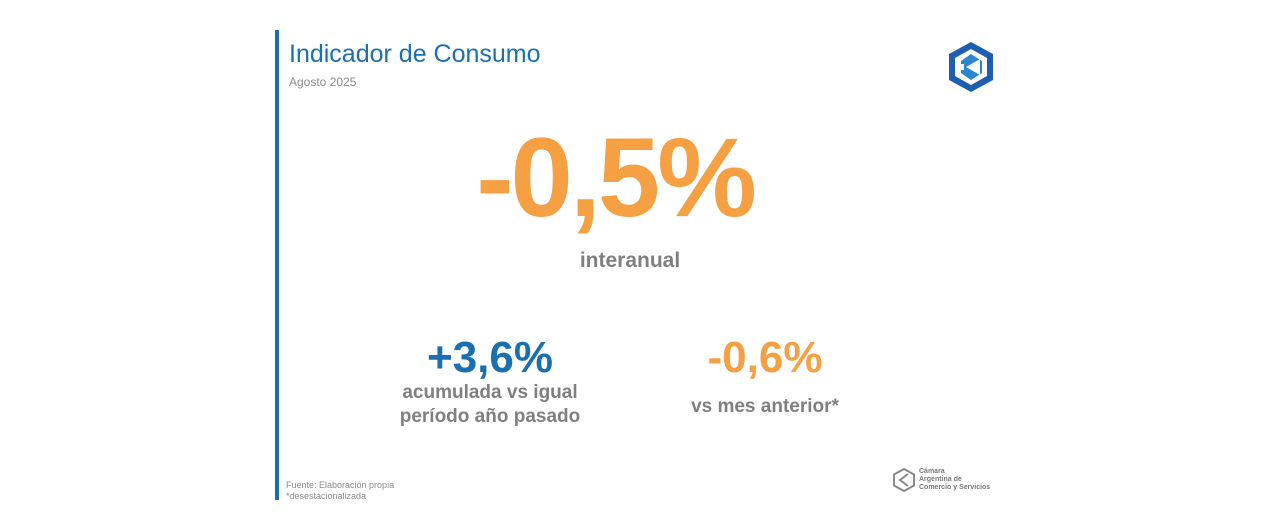  Describe the element at coordinates (904, 480) in the screenshot. I see `cac-small-logo-icon` at that location.